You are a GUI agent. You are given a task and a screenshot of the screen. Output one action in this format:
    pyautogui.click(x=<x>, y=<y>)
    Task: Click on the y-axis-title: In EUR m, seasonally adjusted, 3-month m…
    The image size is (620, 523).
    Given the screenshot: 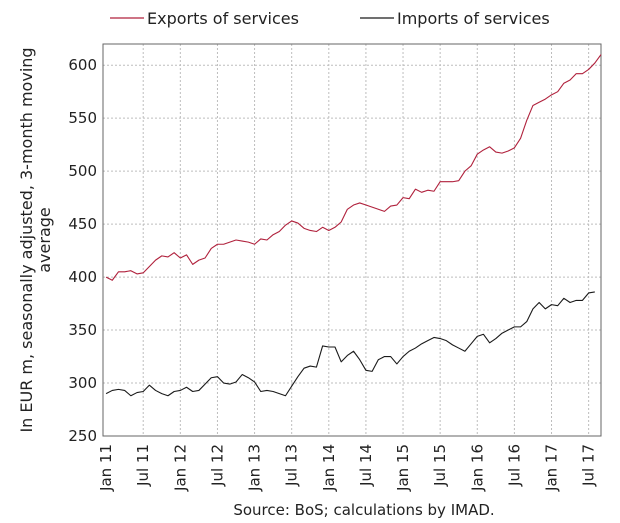 What is the action you would take?
    pyautogui.click(x=35, y=239)
    